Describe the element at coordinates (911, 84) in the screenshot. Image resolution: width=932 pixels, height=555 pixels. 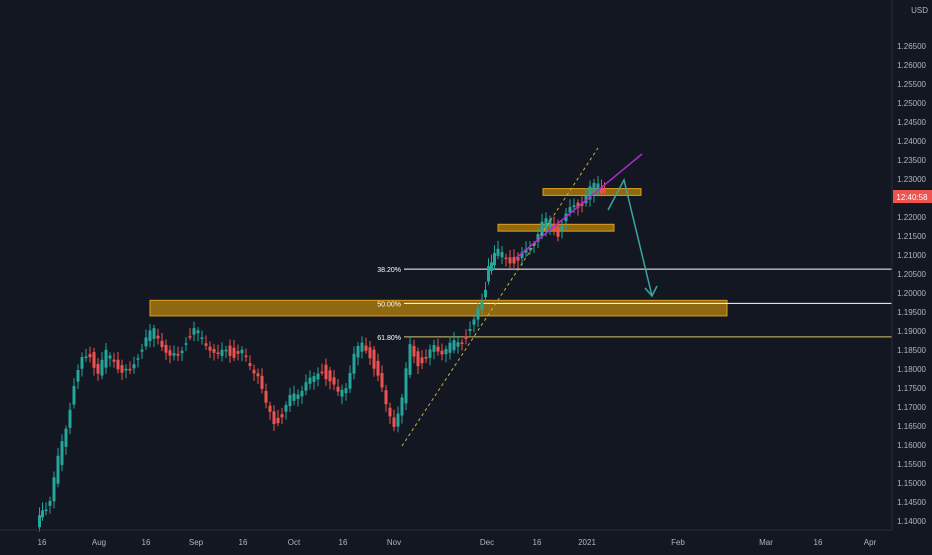
I see `y-tick-label: 1.25500` at that location.